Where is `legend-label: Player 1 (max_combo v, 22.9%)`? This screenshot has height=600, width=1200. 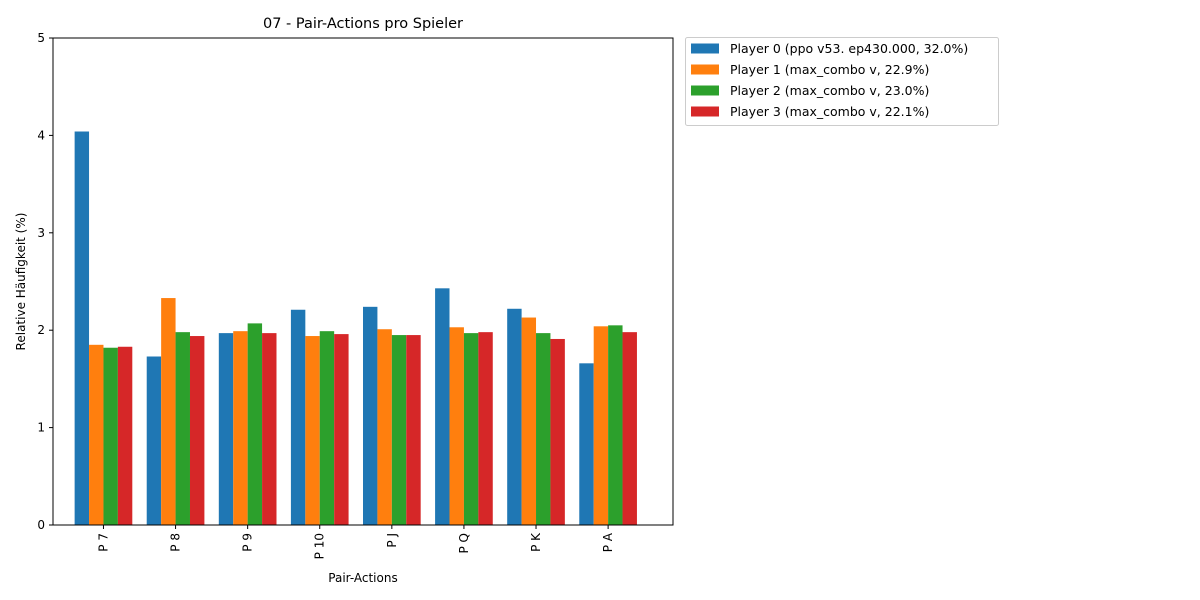 legend-label: Player 1 (max_combo v, 22.9%) is located at coordinates (829, 69).